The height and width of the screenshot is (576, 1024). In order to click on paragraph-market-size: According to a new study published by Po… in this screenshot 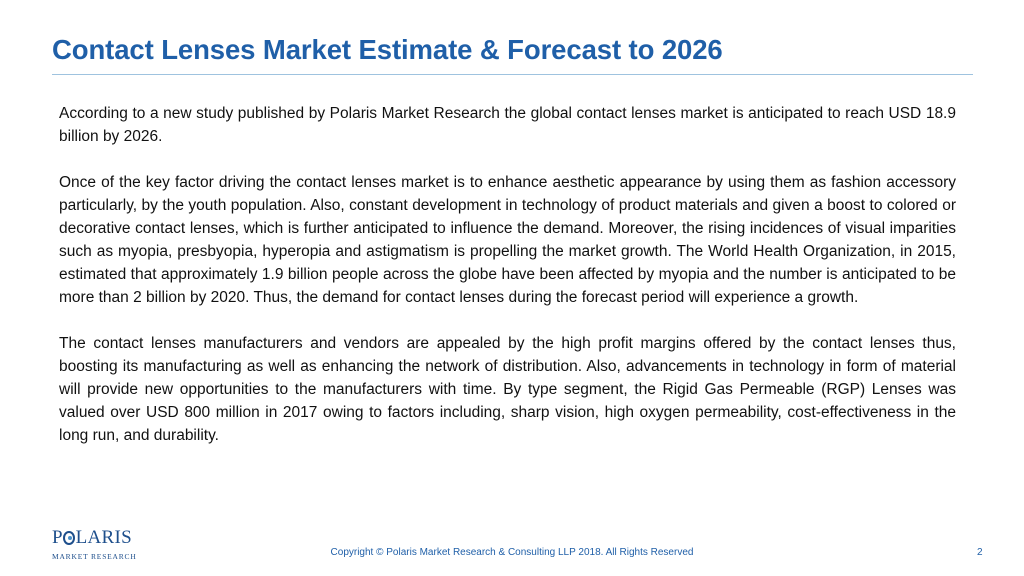, I will do `click(507, 125)`.